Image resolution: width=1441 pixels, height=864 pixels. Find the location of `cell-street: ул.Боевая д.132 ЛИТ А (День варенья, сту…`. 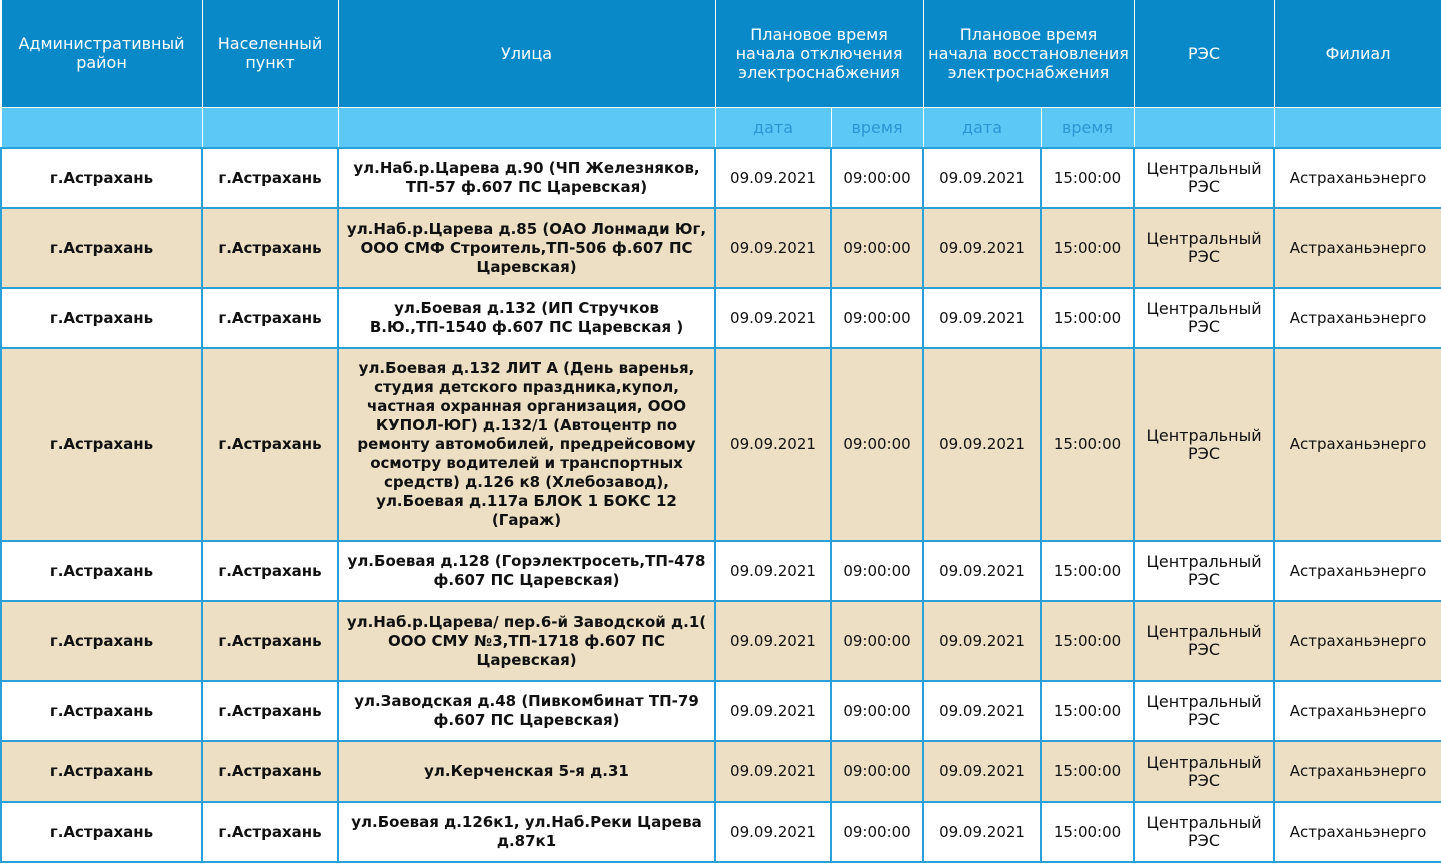

cell-street: ул.Боевая д.132 ЛИТ А (День варенья, сту… is located at coordinates (526, 444).